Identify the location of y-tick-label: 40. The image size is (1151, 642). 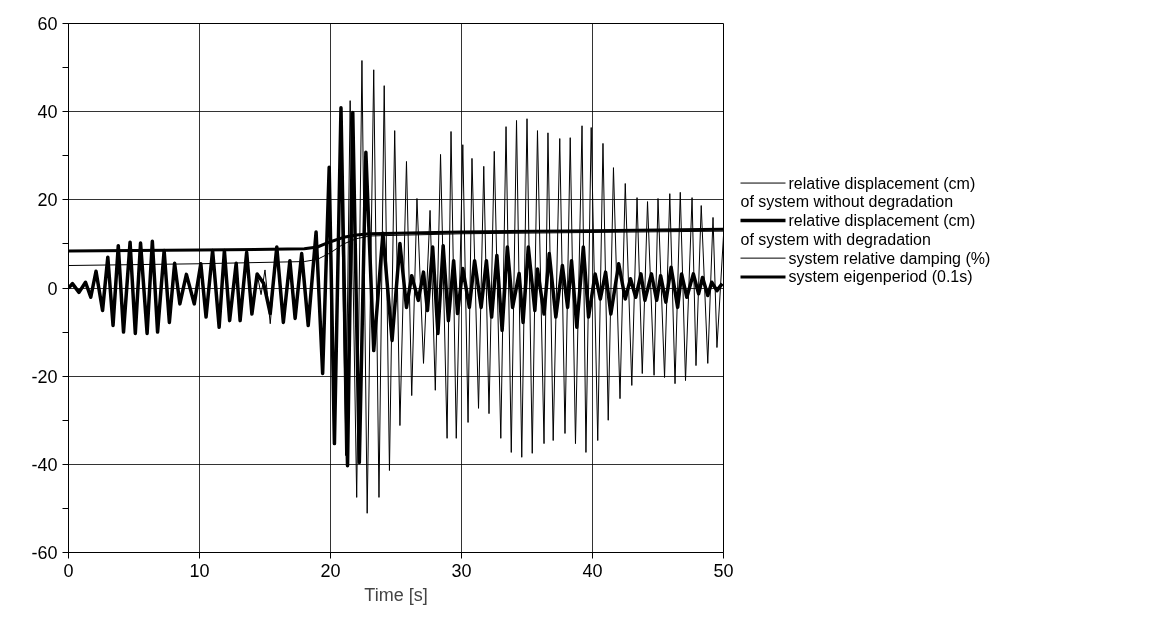
(47, 112).